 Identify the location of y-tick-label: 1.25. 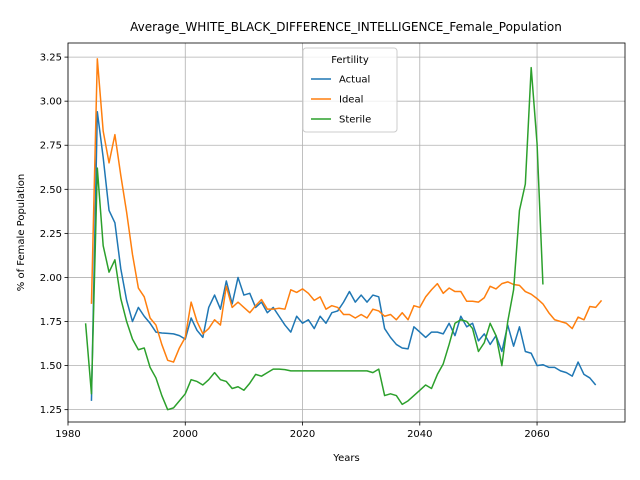
(51, 410).